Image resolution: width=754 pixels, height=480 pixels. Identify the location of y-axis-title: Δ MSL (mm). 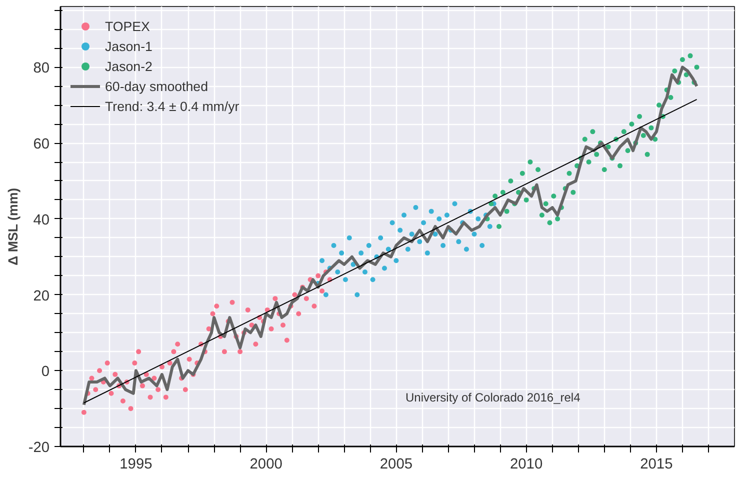
(12, 227).